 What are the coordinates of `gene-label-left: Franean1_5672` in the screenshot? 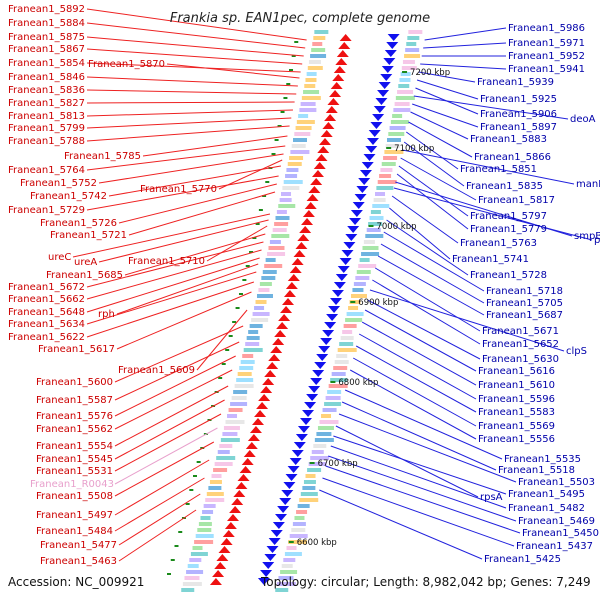 It's located at (46, 287).